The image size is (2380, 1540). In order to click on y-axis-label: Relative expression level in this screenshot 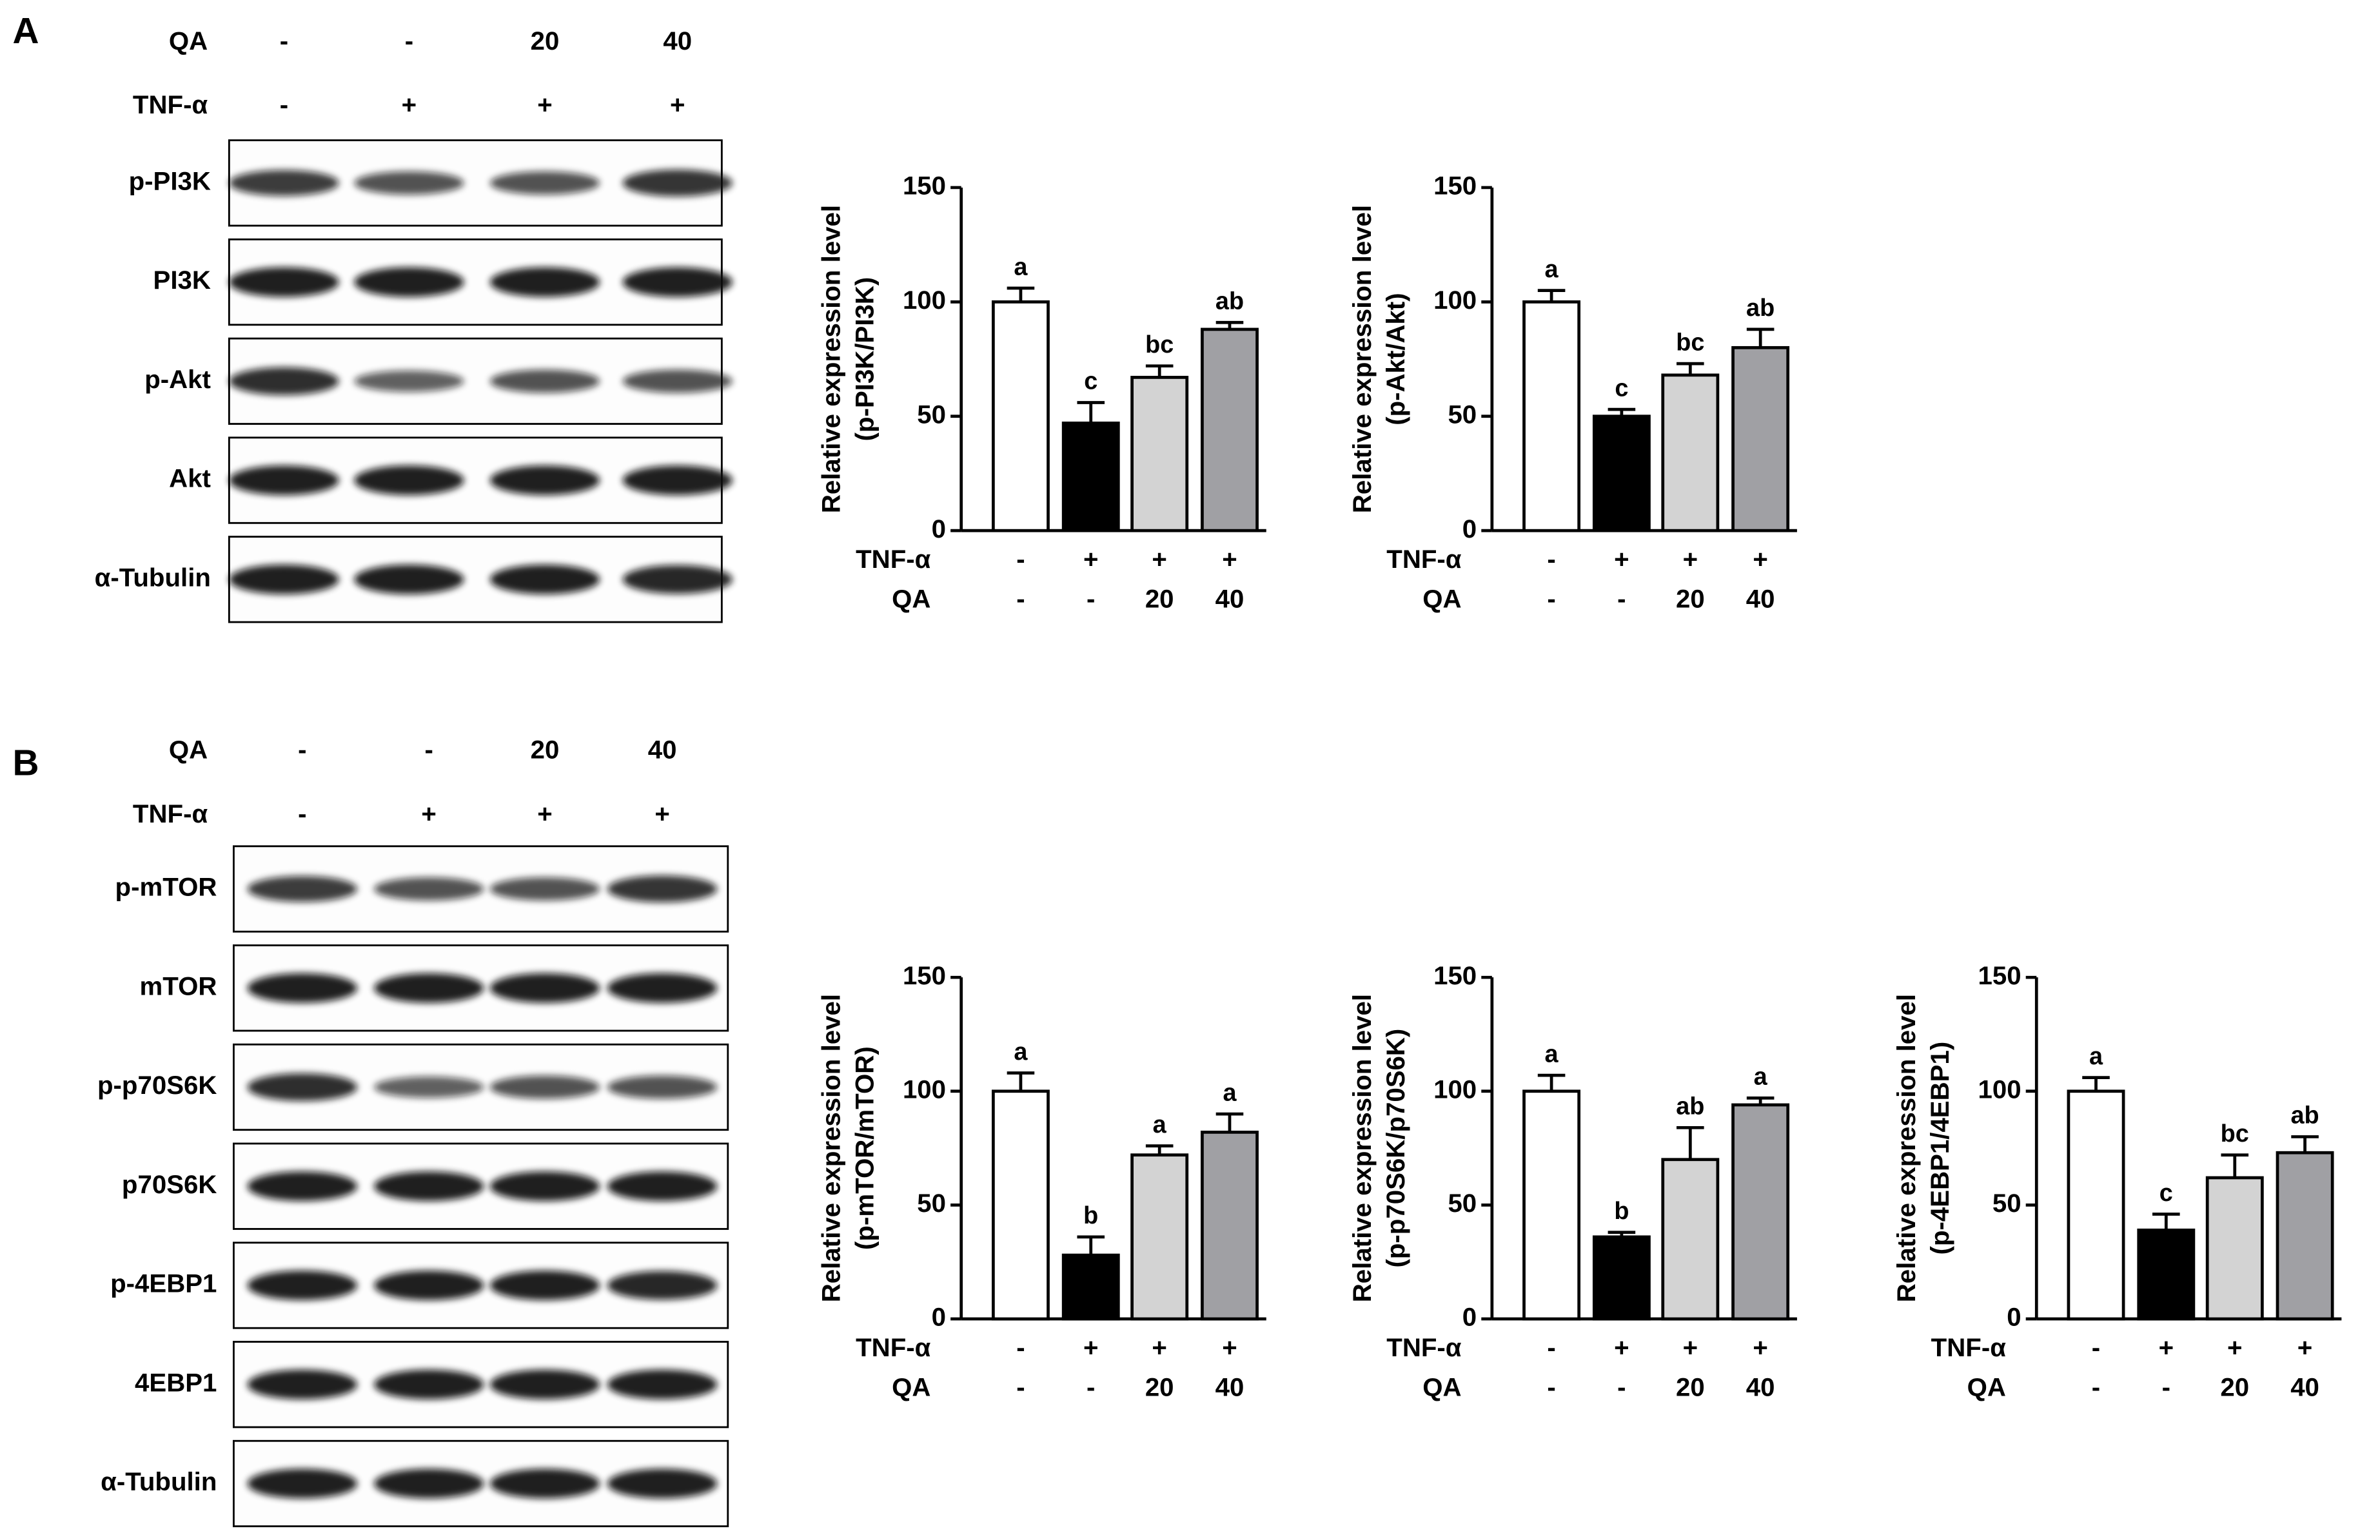, I will do `click(1362, 1148)`.